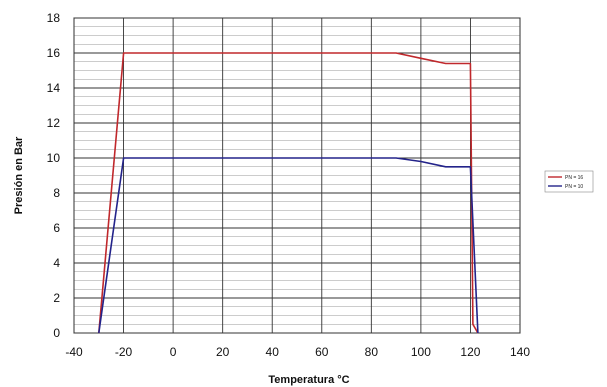  I want to click on x-axis-label: Temperatura °C, so click(308, 380).